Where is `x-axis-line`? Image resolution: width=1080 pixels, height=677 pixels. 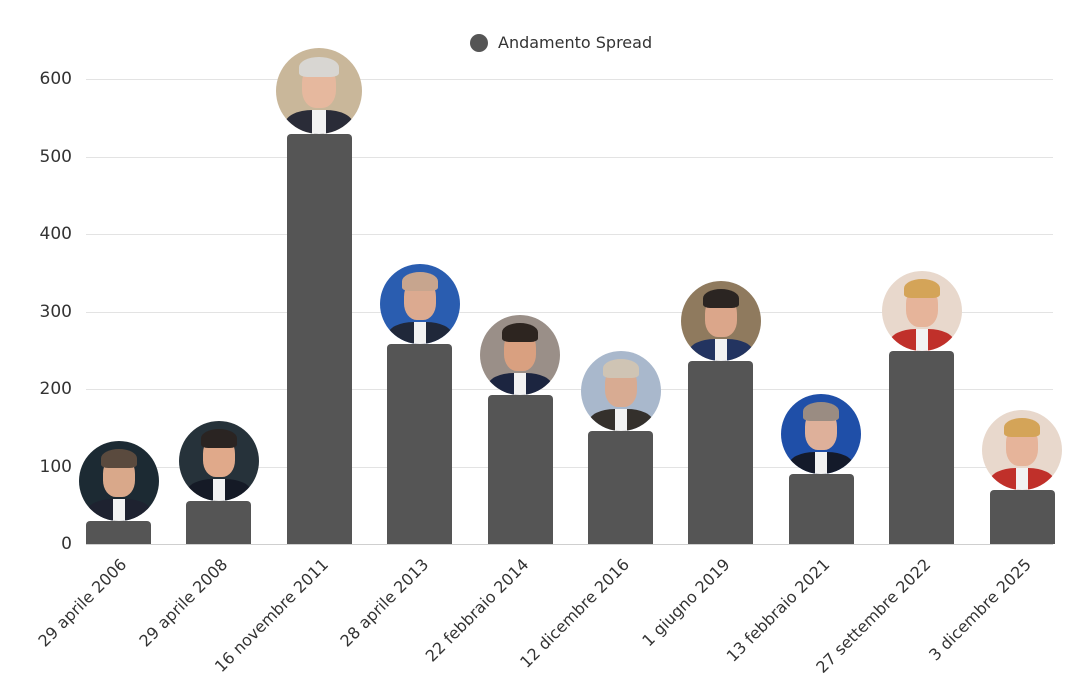 x-axis-line is located at coordinates (569, 544).